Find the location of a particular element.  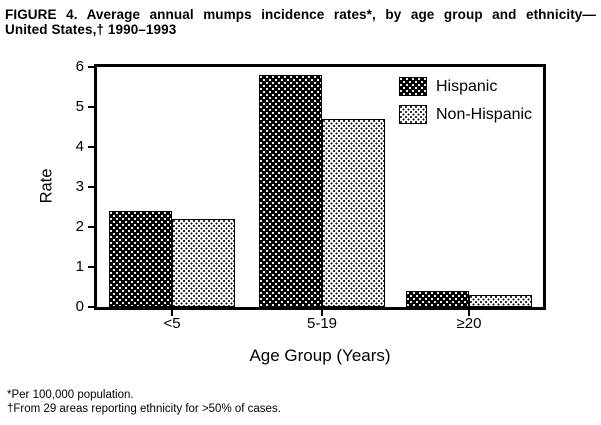

legend-label-hispanic: Hispanic is located at coordinates (467, 86).